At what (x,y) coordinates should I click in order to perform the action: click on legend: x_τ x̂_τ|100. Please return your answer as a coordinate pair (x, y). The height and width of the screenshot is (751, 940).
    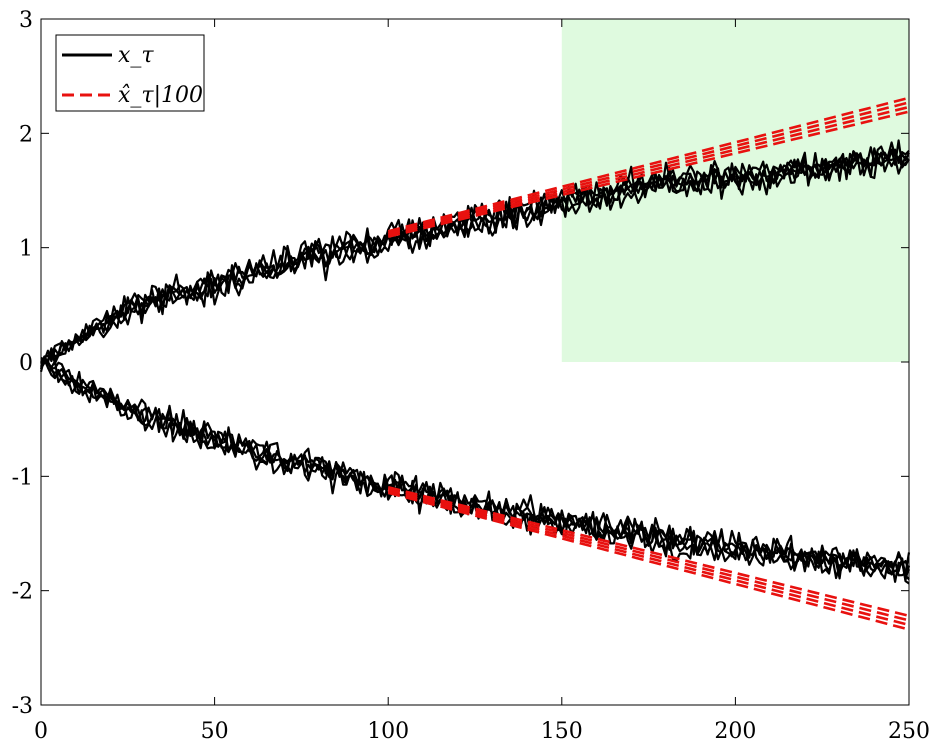
    Looking at the image, I should click on (130, 73).